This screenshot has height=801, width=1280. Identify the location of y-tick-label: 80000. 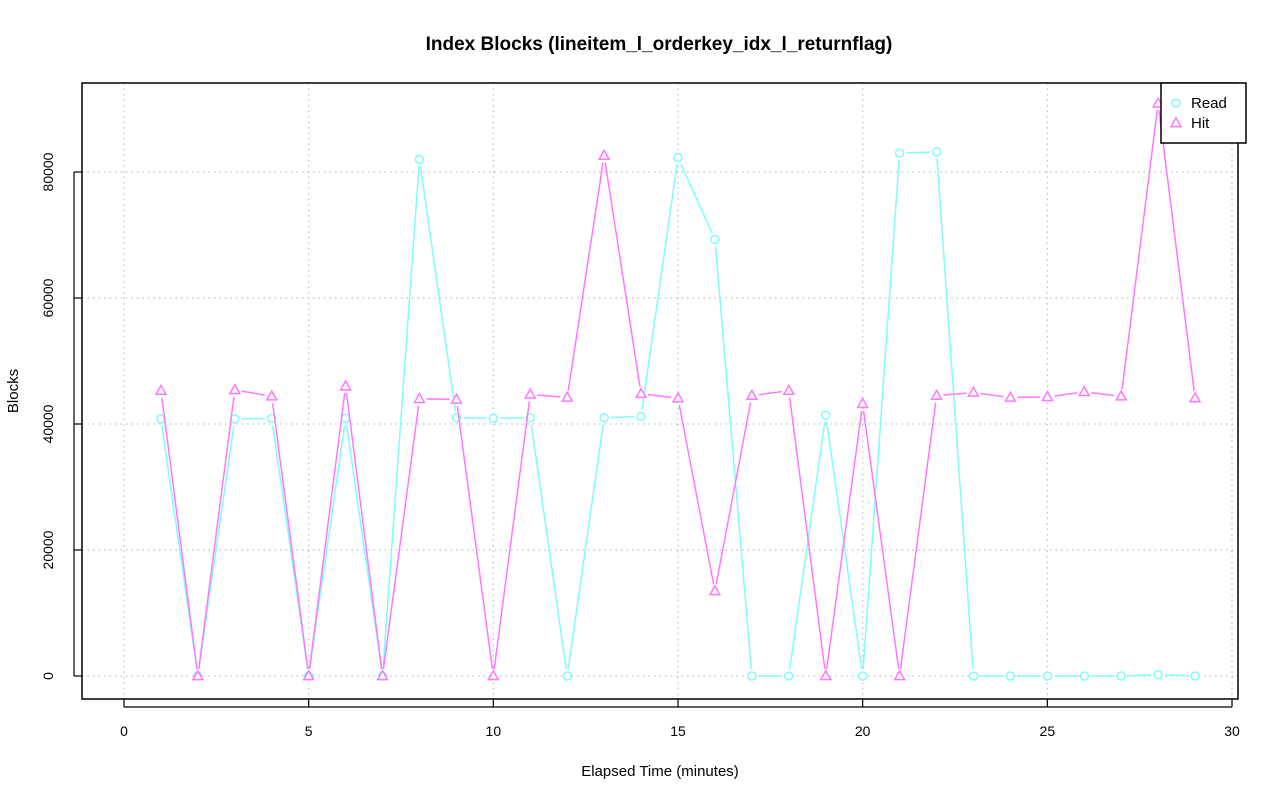
(48, 171).